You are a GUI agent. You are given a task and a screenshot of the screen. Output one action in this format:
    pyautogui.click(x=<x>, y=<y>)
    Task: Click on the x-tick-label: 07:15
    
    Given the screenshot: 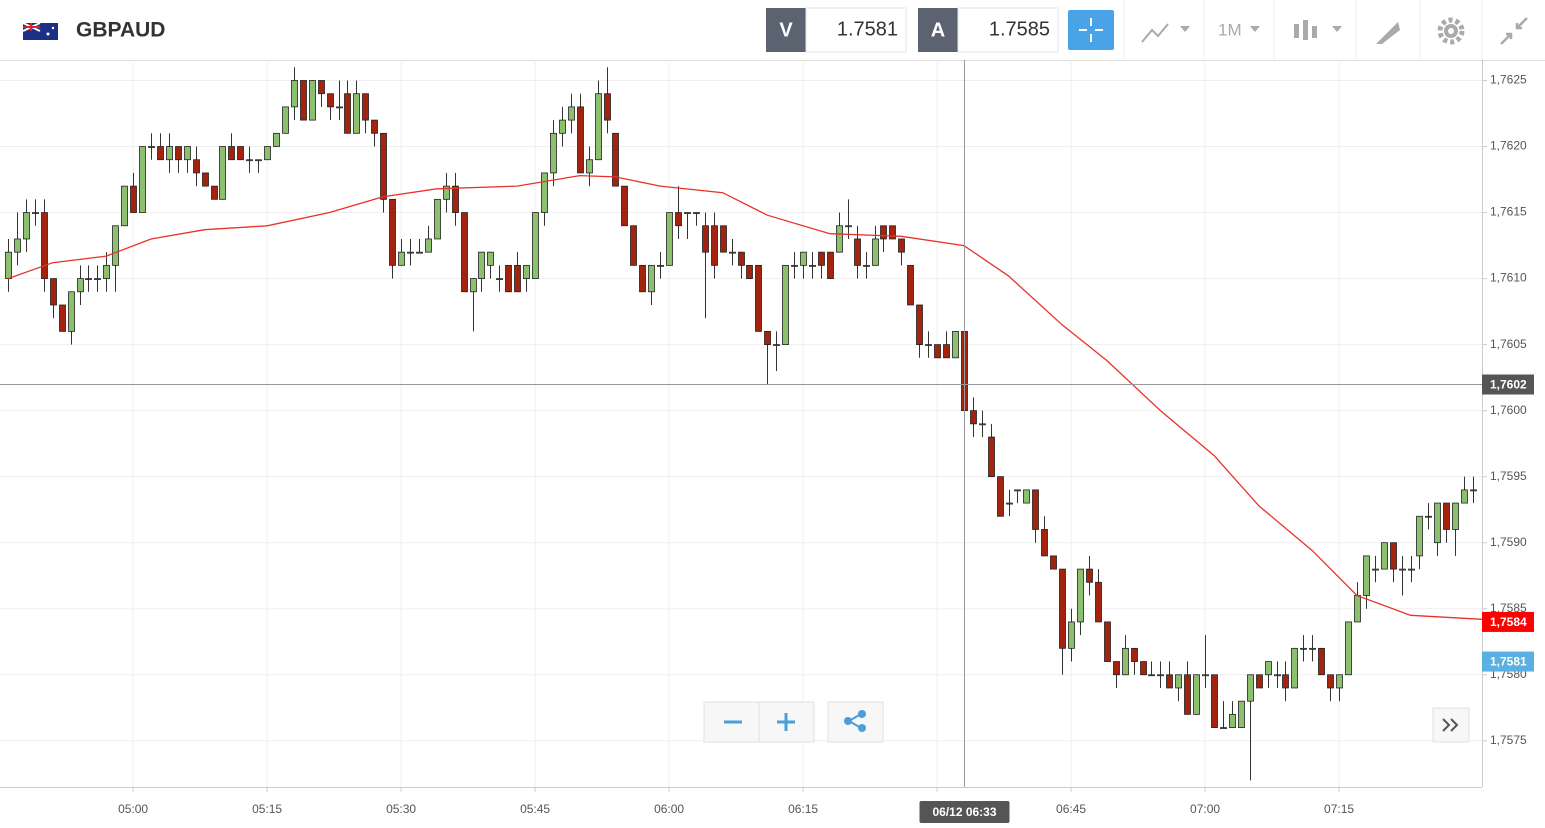 What is the action you would take?
    pyautogui.click(x=1339, y=809)
    